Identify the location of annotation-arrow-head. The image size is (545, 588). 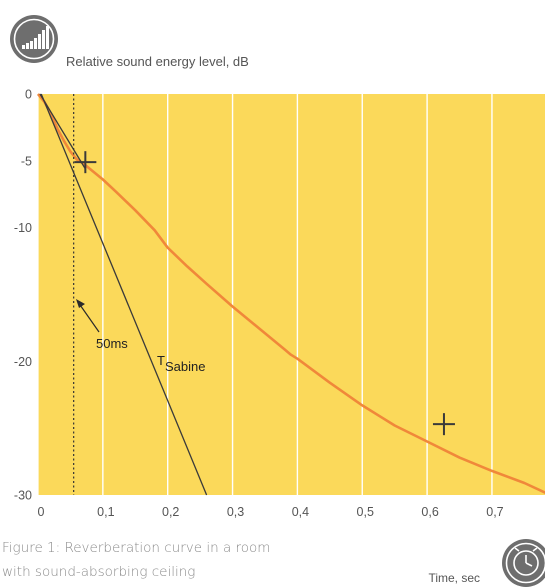
(80, 303).